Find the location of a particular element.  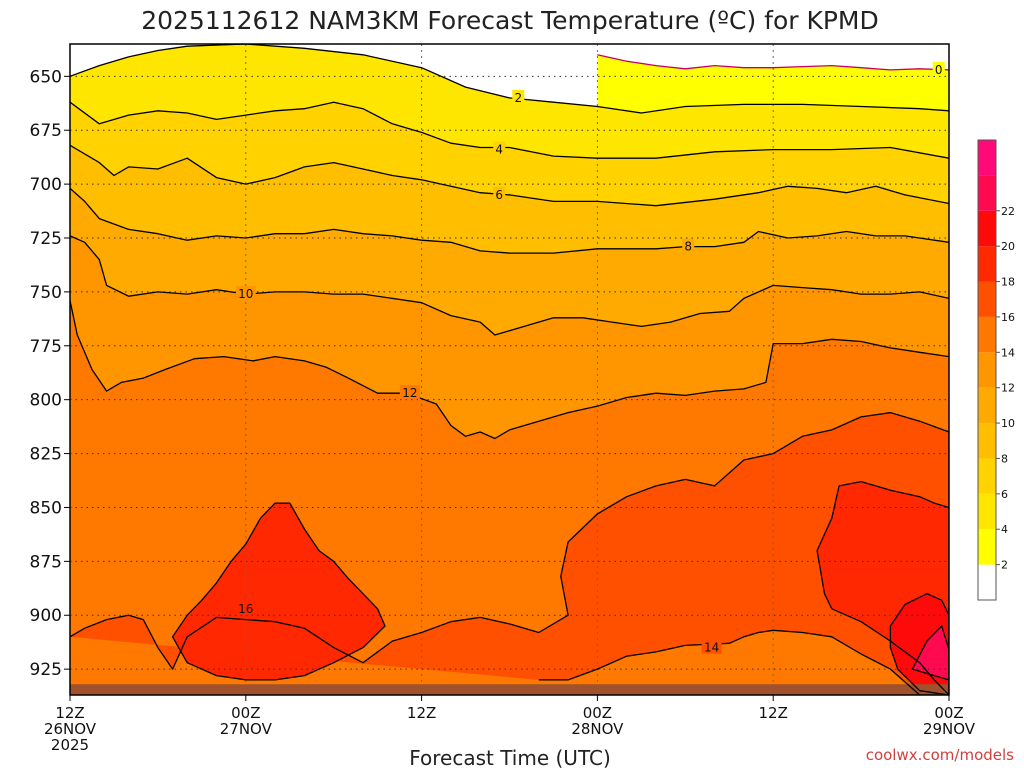

colorbar-label-6: 6 is located at coordinates (1004, 494).